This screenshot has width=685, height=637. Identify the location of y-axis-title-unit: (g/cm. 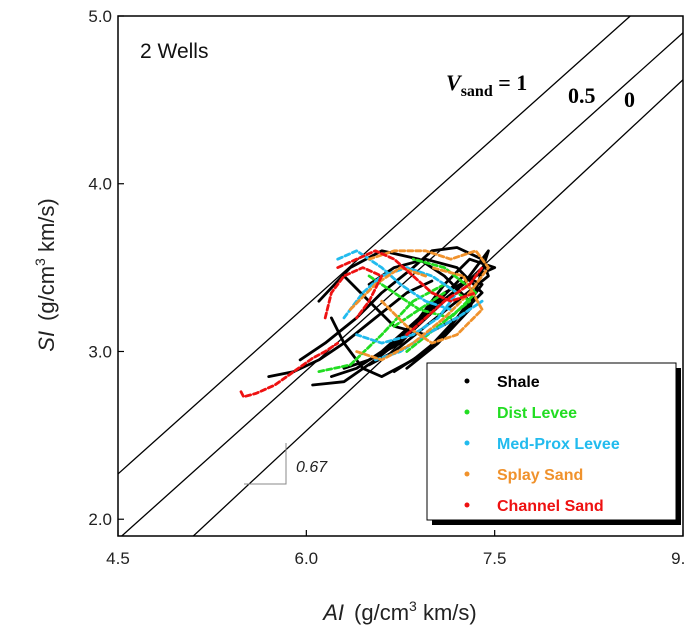
(46, 293).